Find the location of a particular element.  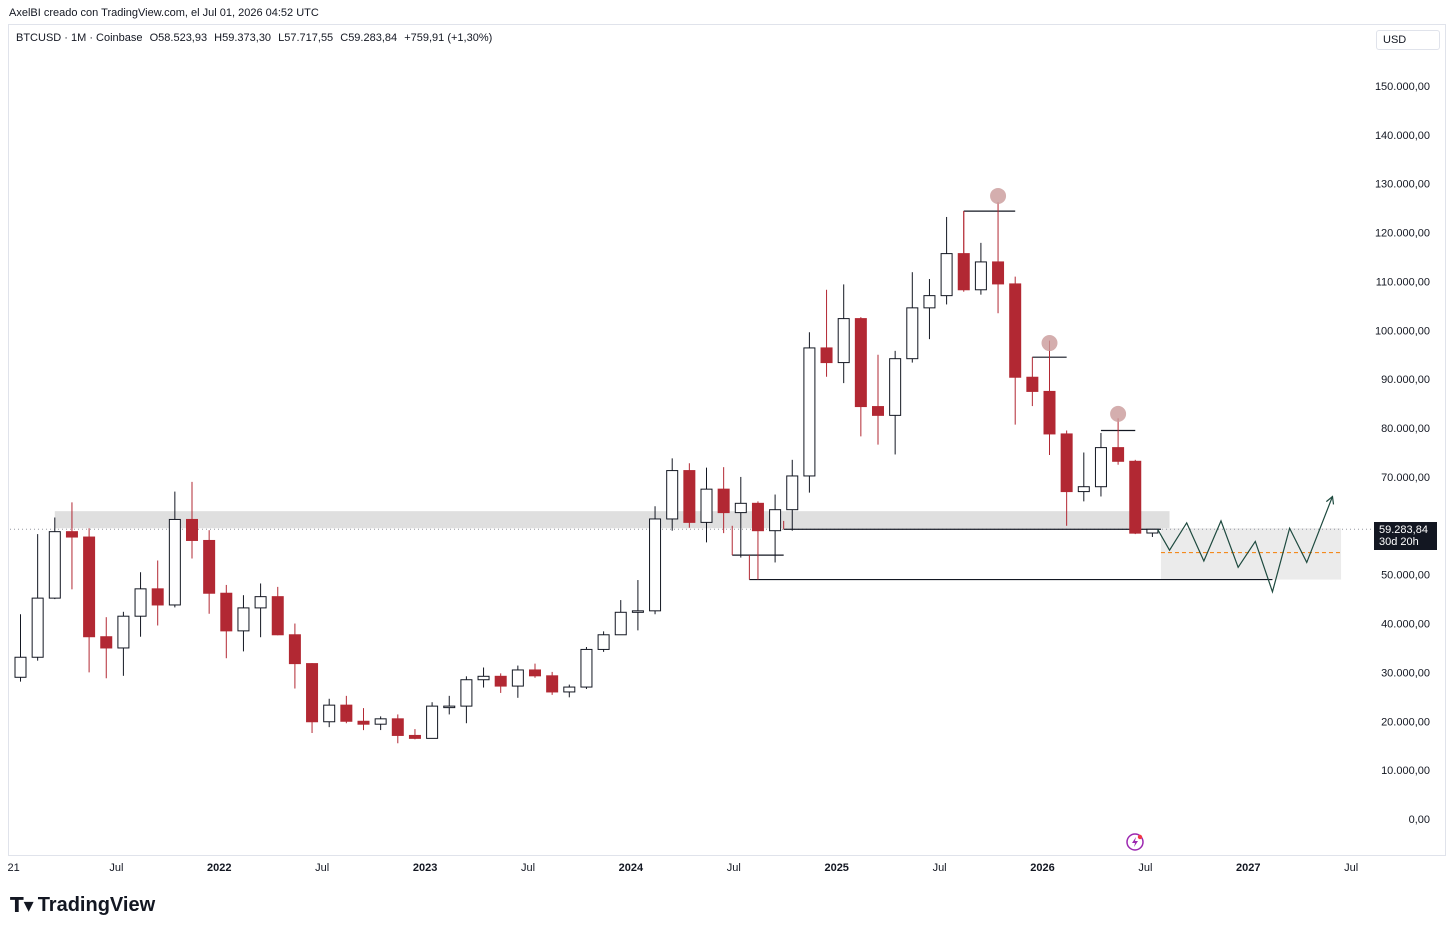

y-tick-label: 80.000,00 is located at coordinates (1405, 429).